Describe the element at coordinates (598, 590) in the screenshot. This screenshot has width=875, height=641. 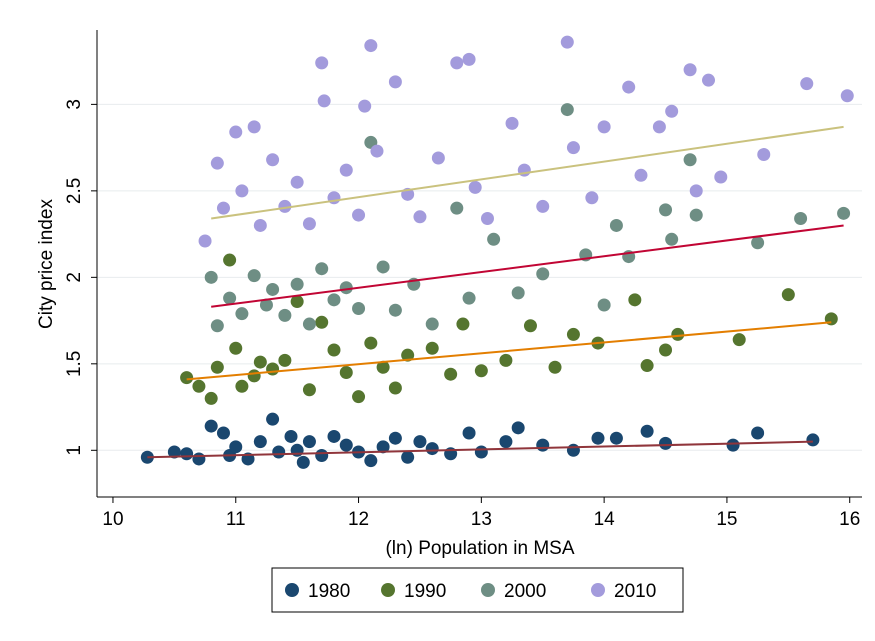
I see `legend-marker` at that location.